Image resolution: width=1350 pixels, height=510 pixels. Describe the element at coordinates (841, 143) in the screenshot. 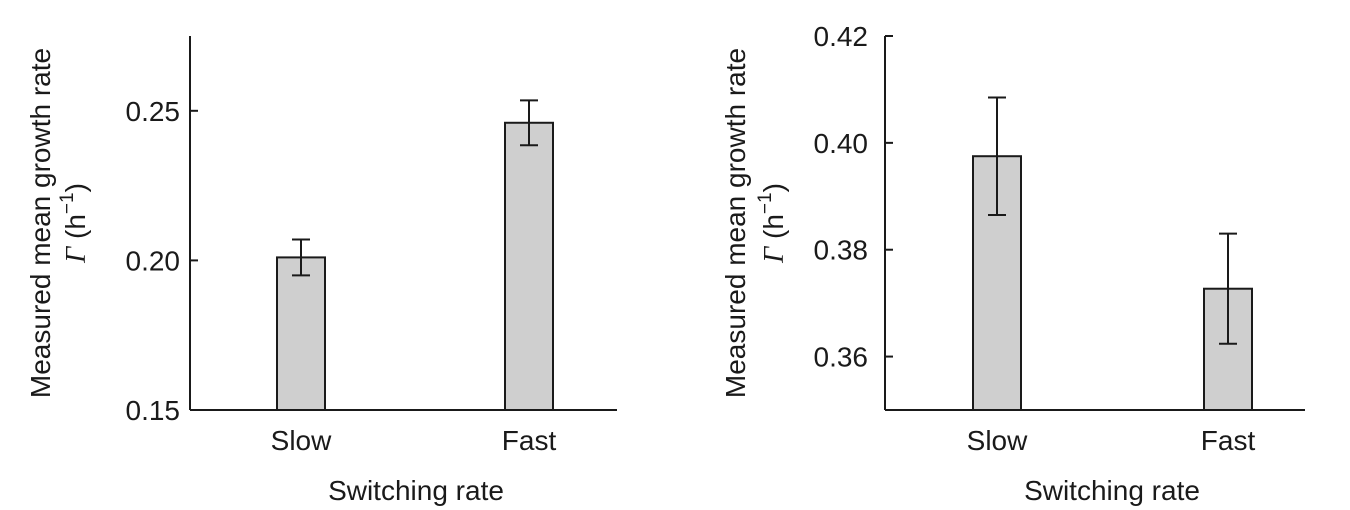

I see `y-tick-label: 0.40` at that location.